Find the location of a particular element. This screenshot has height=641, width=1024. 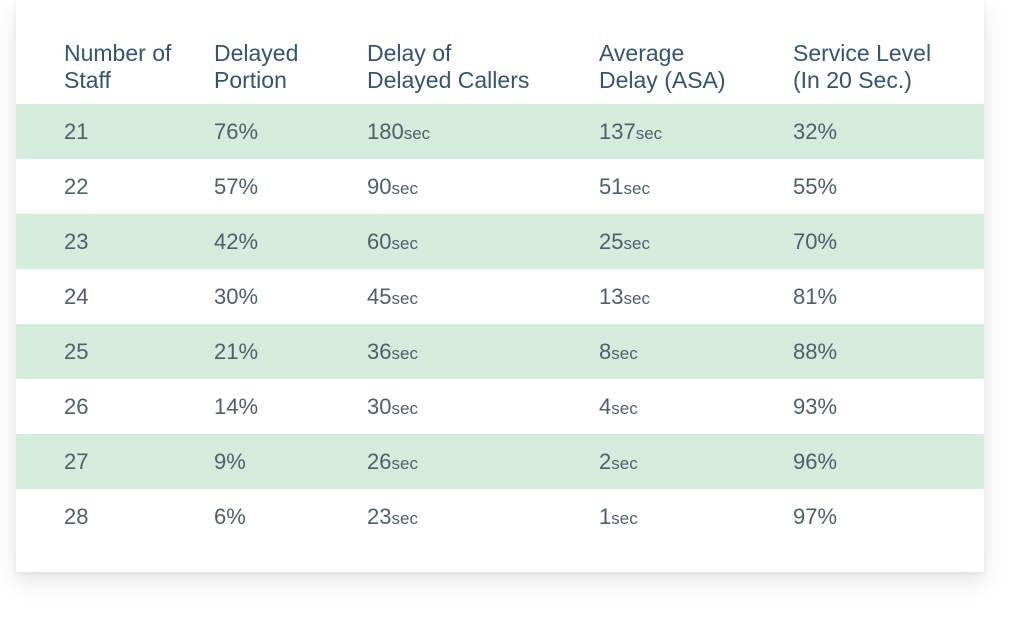

cell-delayed-portion: 21% is located at coordinates (236, 351).